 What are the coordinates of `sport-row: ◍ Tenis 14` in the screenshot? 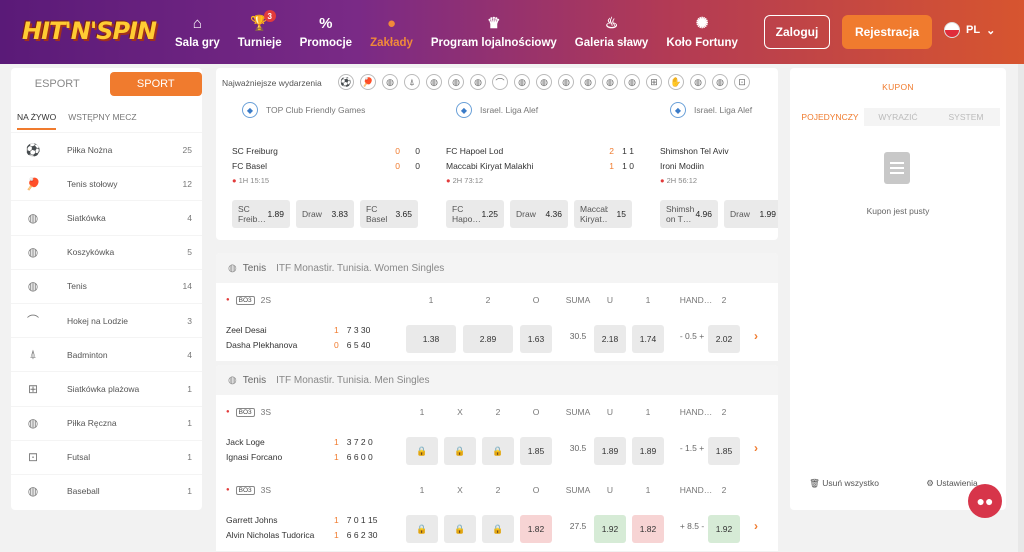 It's located at (106, 285).